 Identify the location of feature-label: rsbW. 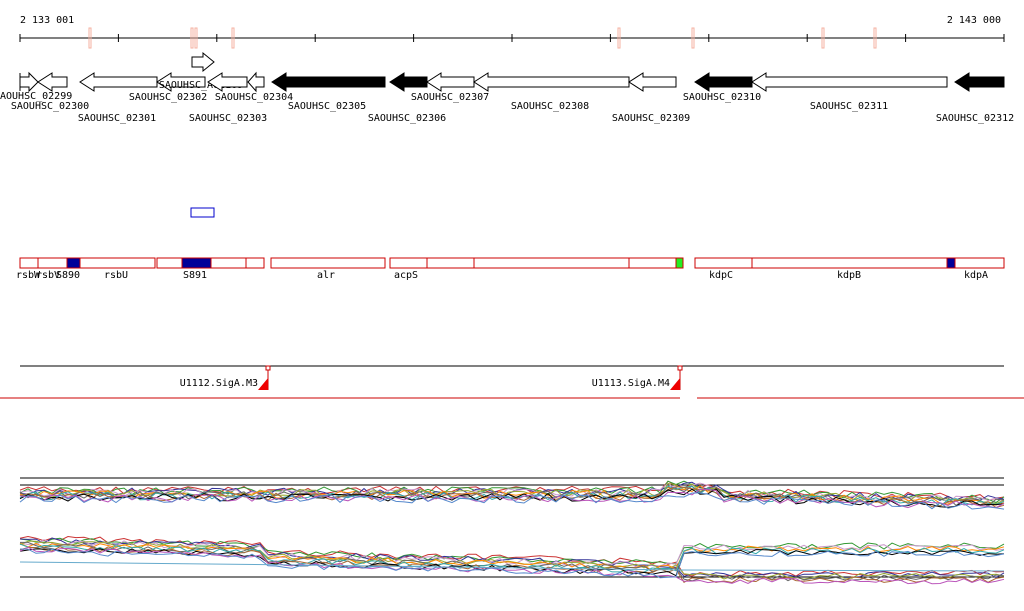
(28, 275).